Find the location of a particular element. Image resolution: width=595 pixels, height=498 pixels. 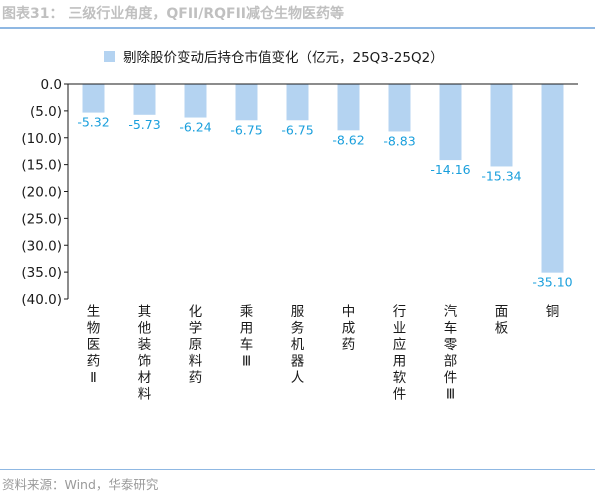

category-label: 铜 is located at coordinates (553, 312).